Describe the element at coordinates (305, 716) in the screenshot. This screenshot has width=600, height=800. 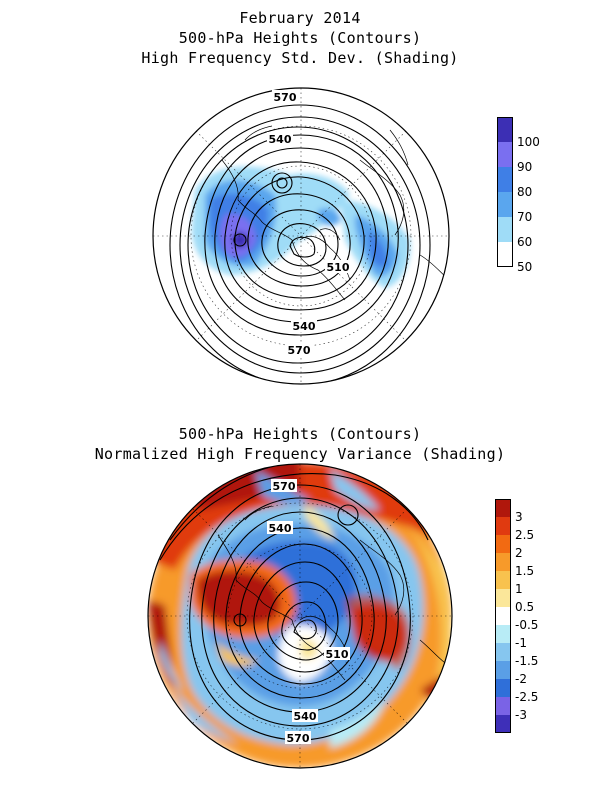
I see `bottom-contour-label-540-south: 540` at that location.